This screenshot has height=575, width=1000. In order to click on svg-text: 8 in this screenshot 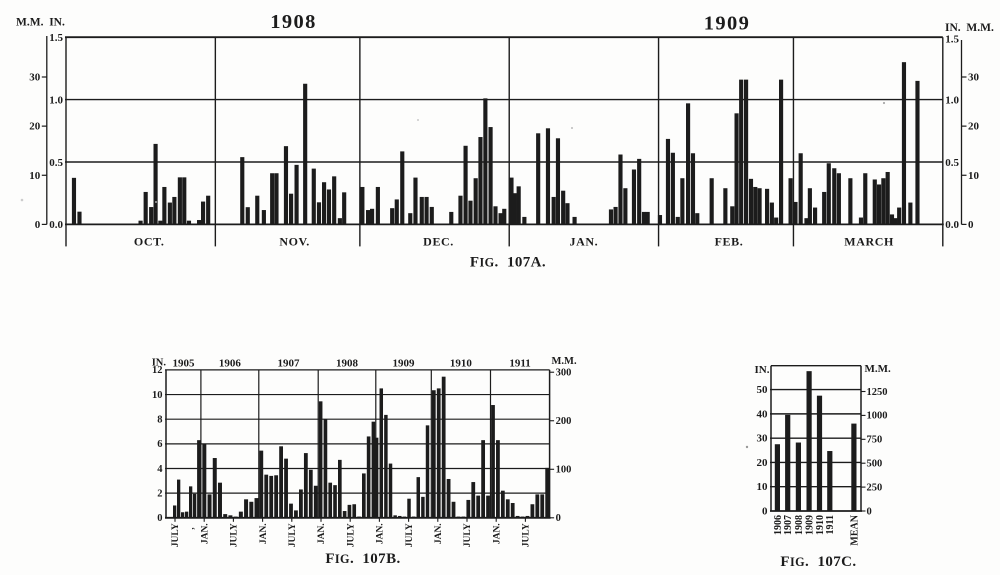, I will do `click(159, 420)`.